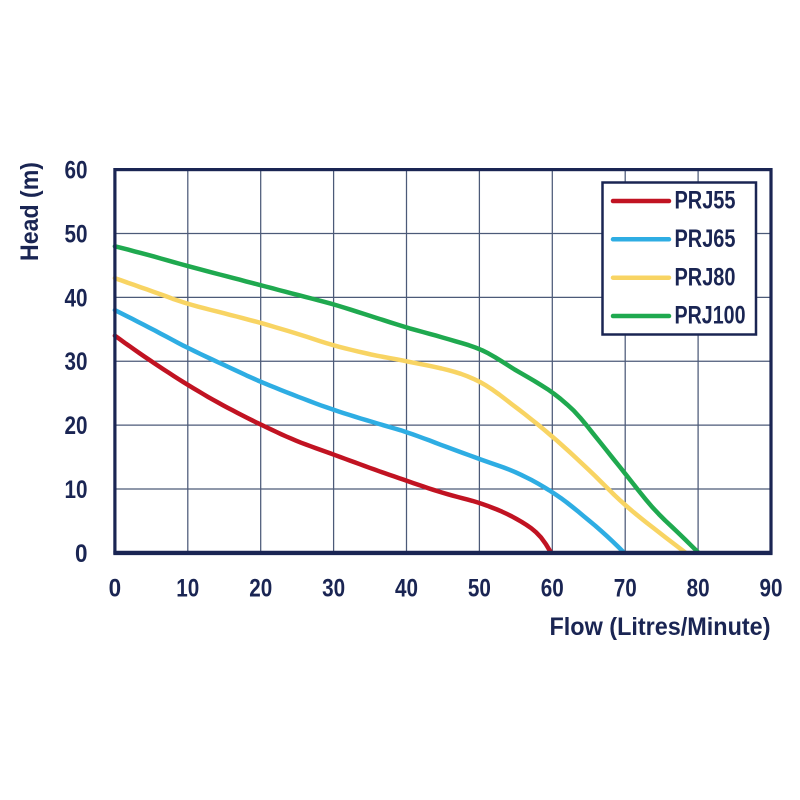 The width and height of the screenshot is (800, 800). What do you see at coordinates (625, 589) in the screenshot?
I see `svg-text: 70` at bounding box center [625, 589].